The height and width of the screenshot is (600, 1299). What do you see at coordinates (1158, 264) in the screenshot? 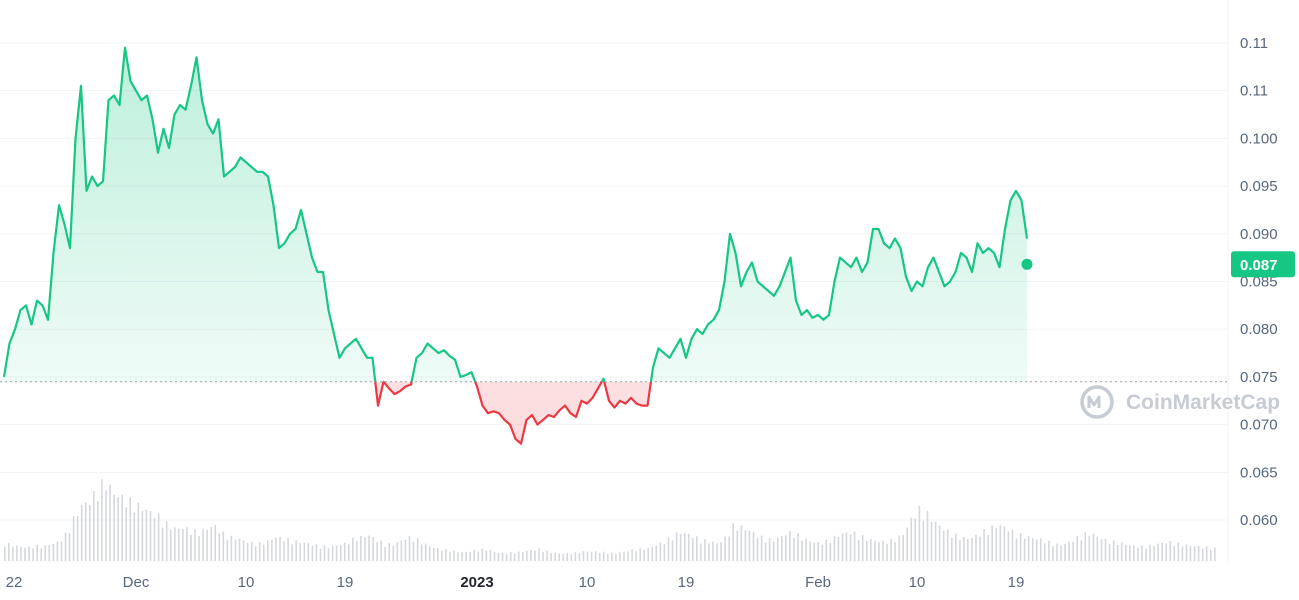
I see `current-price-marker: 0.087` at bounding box center [1158, 264].